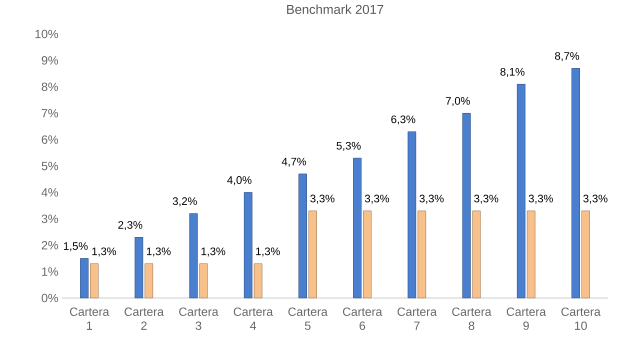  Describe the element at coordinates (362, 319) in the screenshot. I see `x-tick-label: Cartera 6` at that location.